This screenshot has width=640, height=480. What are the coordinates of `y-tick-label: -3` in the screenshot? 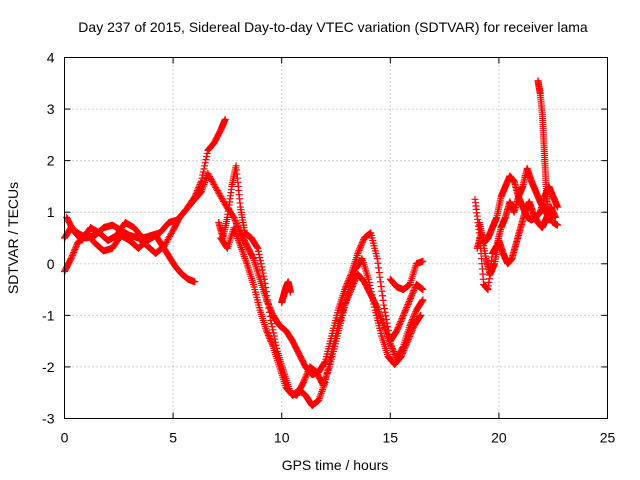 It's located at (48, 419).